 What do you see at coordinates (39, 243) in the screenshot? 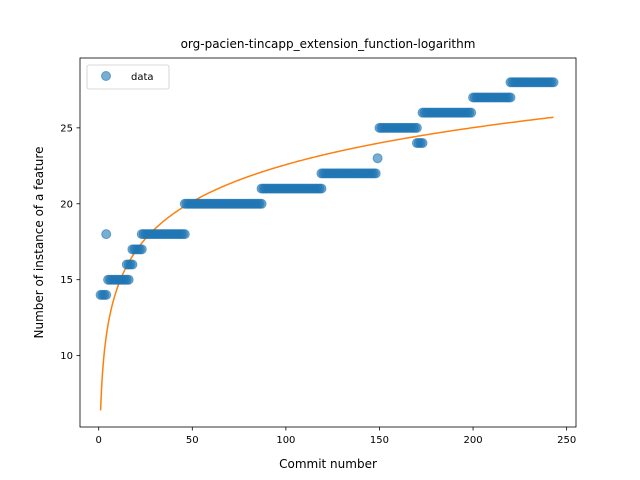
I see `y-axis-label: Number of instance of a feature` at bounding box center [39, 243].